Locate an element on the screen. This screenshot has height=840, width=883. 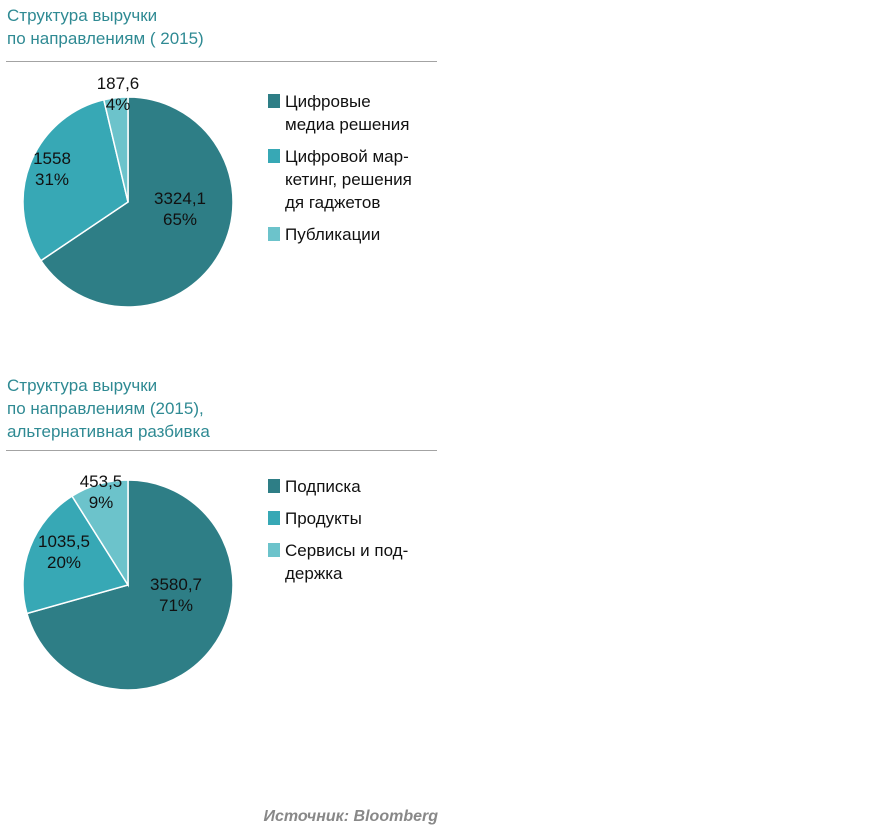
chart-2-legend-label-3-line-1: Сервисы и под- is located at coordinates (347, 550).